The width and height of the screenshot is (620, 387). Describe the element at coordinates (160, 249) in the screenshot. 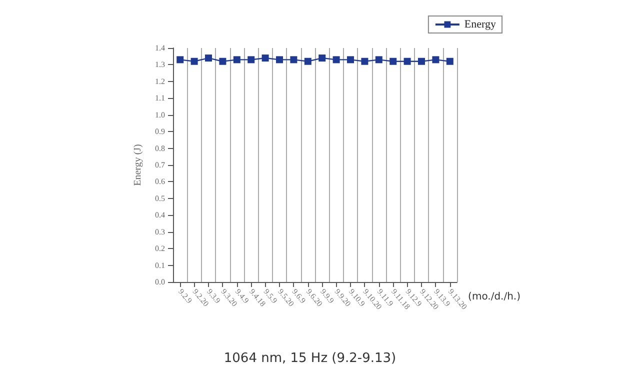

I see `y-tick-label: 0.2` at that location.